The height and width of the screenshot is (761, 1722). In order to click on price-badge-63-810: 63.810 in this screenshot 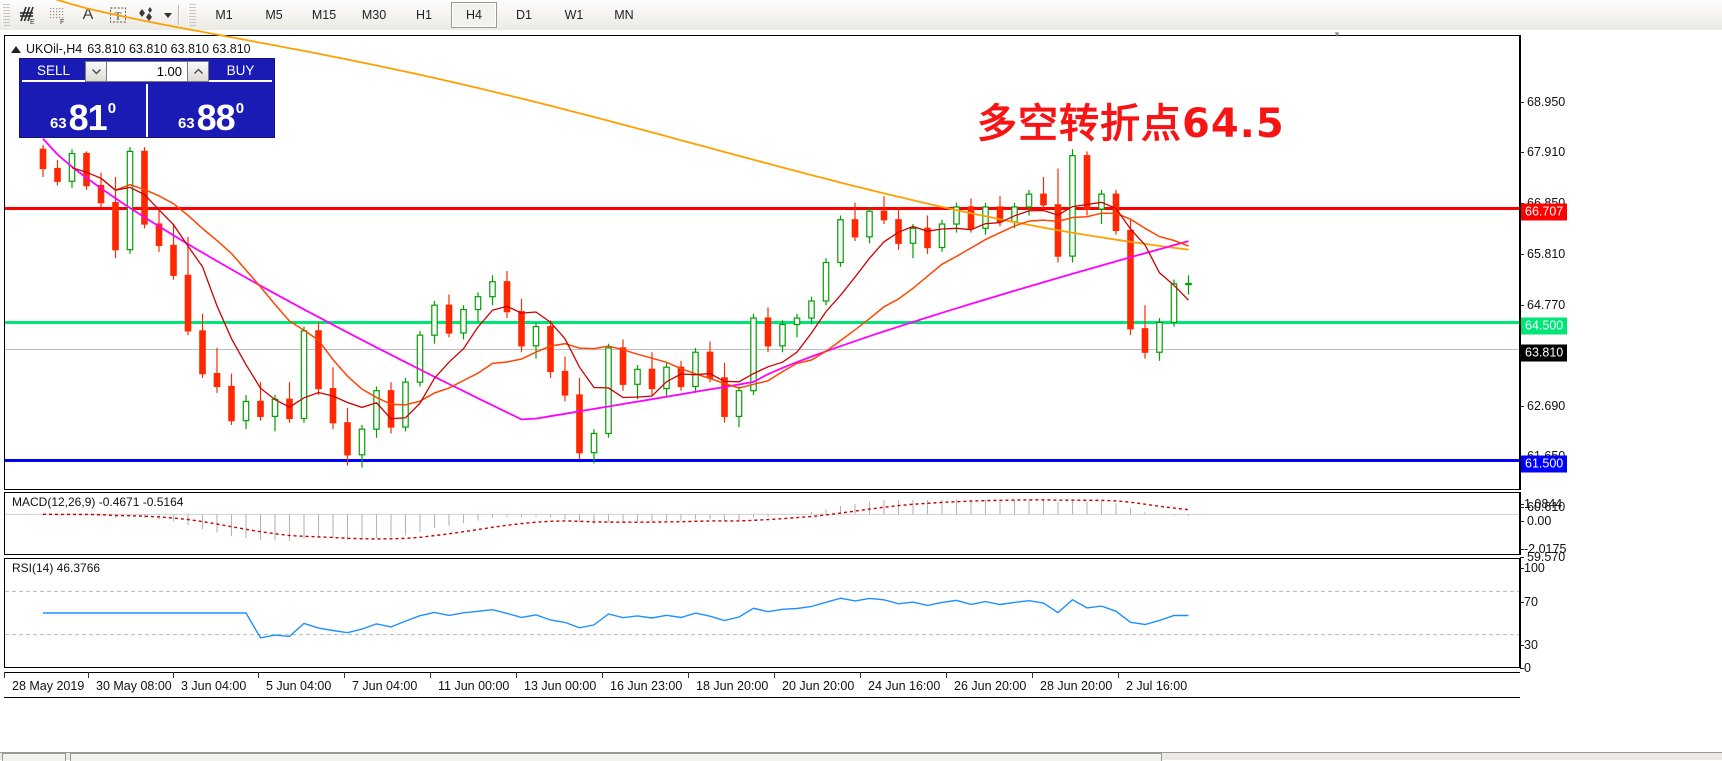, I will do `click(1544, 353)`.